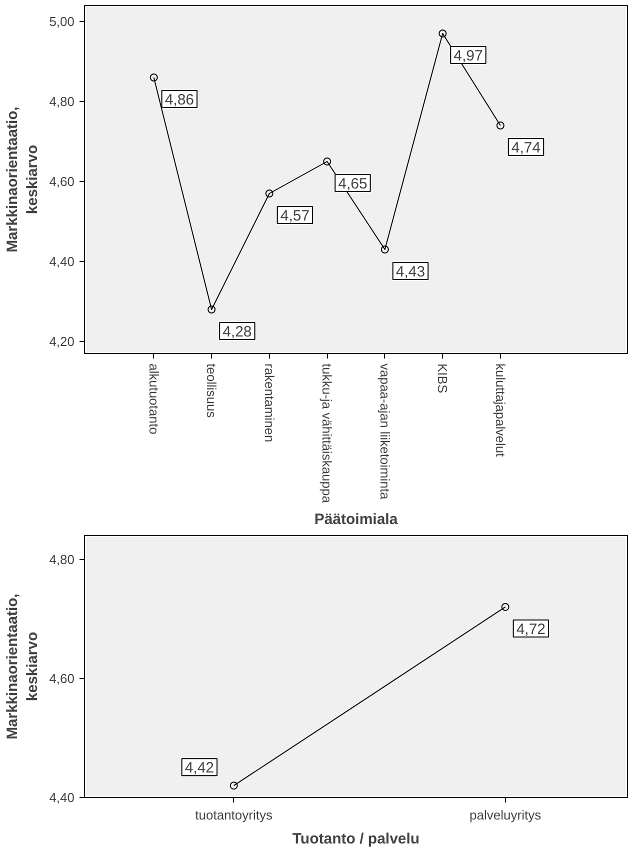  I want to click on x-tick-label: tukku-ja vähittäiskauppa, so click(327, 434).